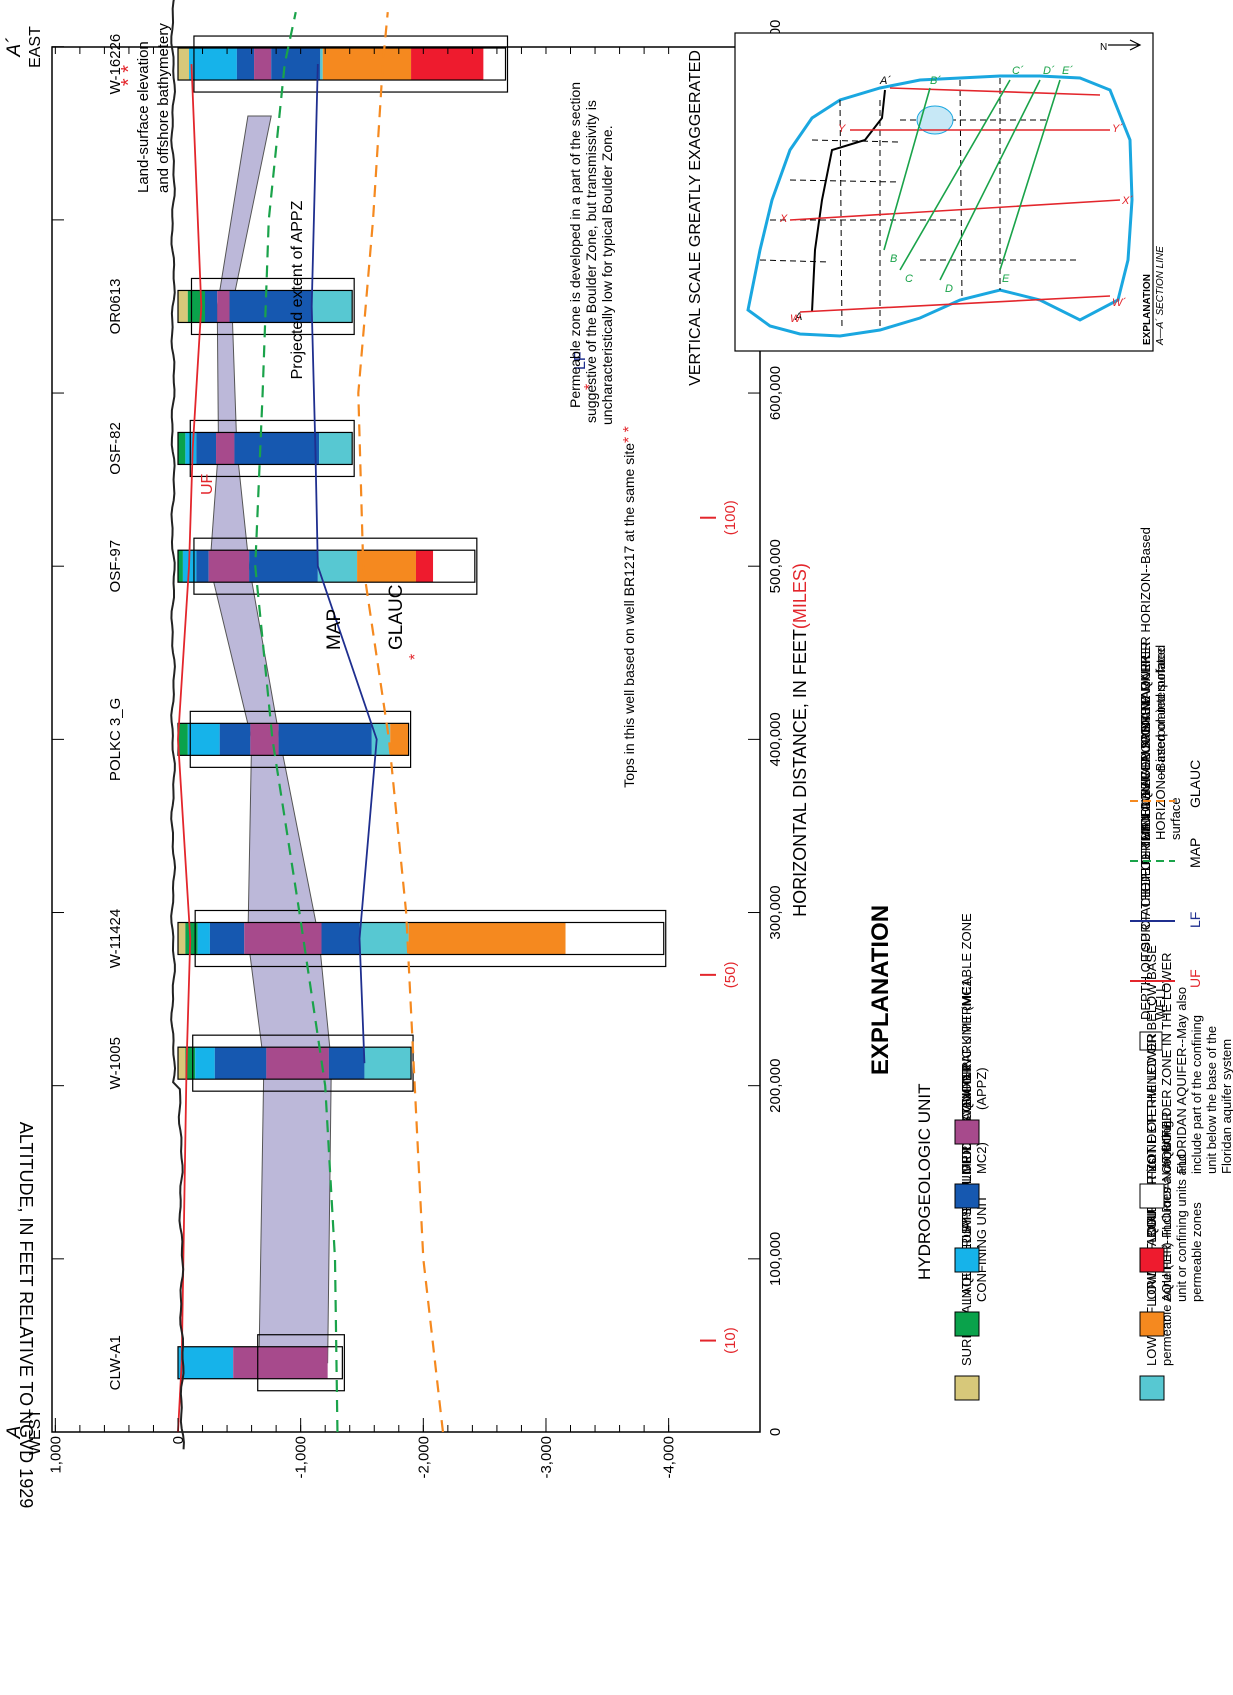 This screenshot has width=1233, height=1695. What do you see at coordinates (590, 387) in the screenshot?
I see `note1-star: *` at bounding box center [590, 387].